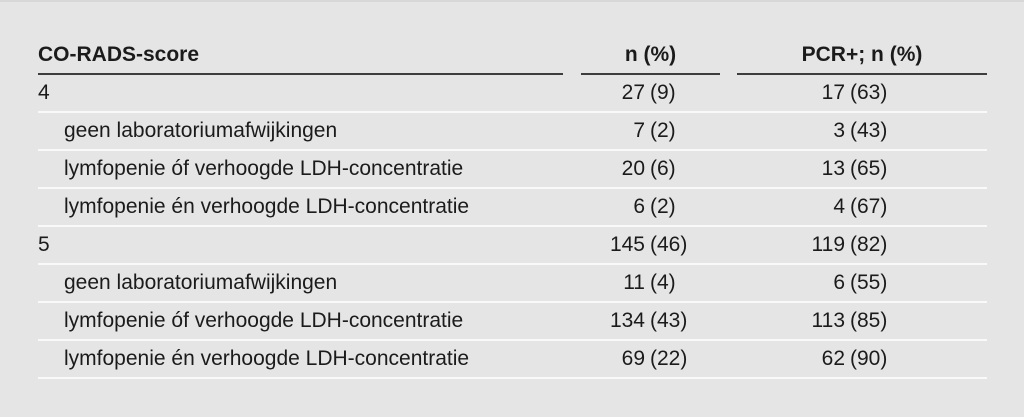  Describe the element at coordinates (663, 282) in the screenshot. I see `n-percent-value: (4)` at that location.